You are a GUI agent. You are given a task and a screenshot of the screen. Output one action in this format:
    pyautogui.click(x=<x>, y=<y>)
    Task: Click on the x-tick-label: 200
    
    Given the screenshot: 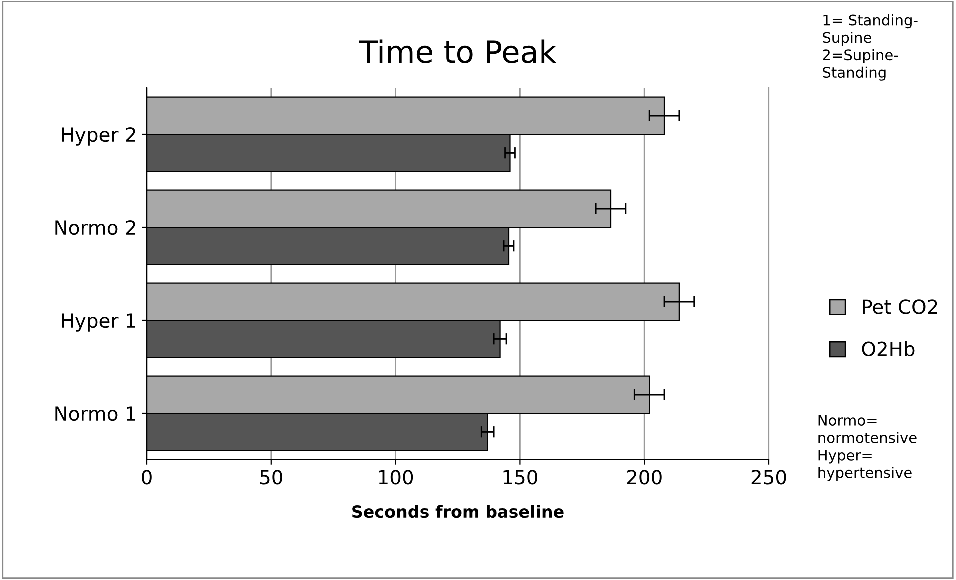 What is the action you would take?
    pyautogui.click(x=644, y=477)
    